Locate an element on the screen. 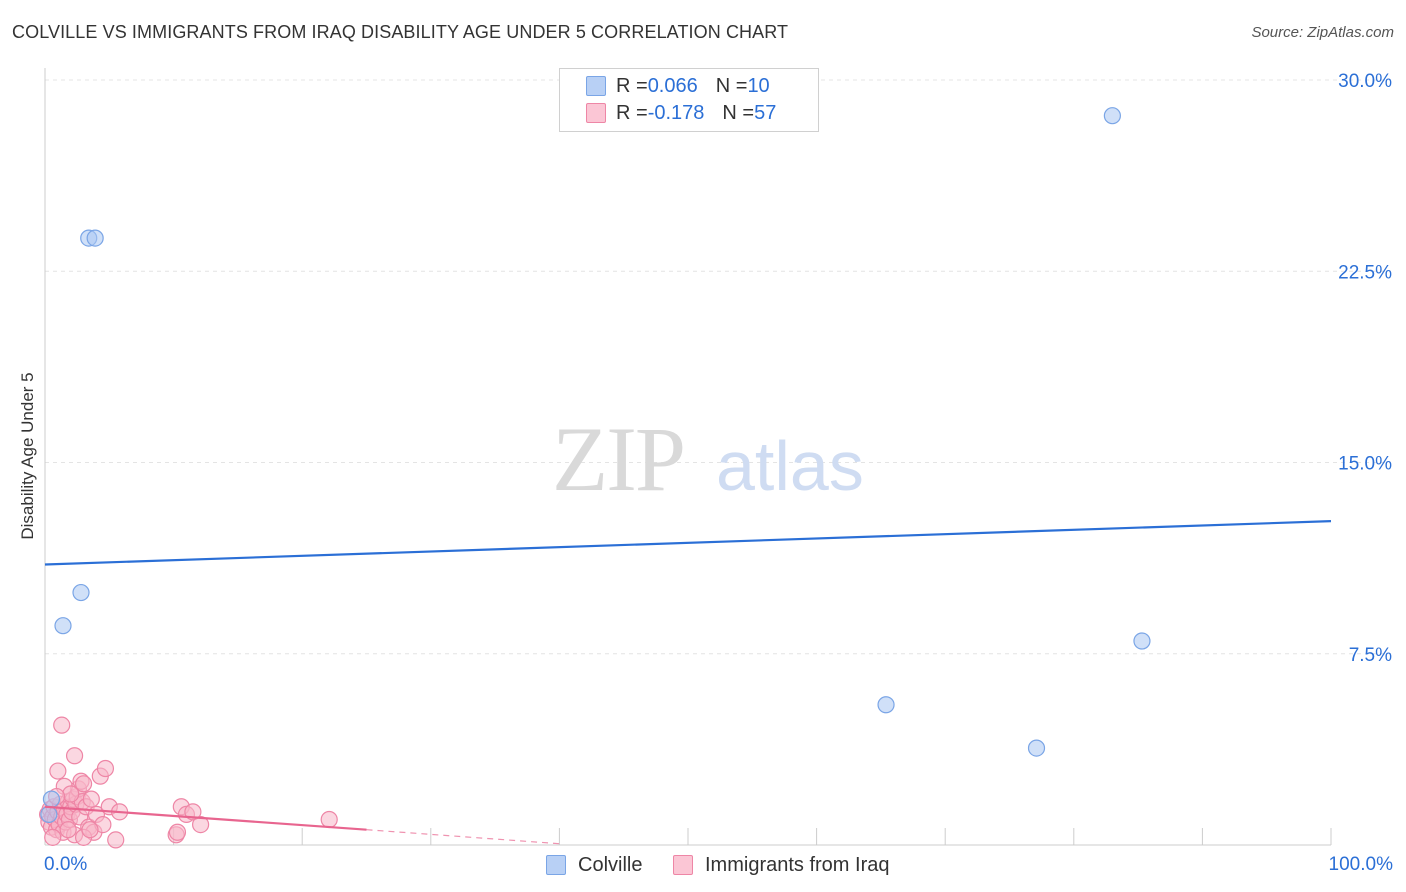 This screenshot has width=1406, height=892. bottom-legend-colville: Colville is located at coordinates (594, 865).